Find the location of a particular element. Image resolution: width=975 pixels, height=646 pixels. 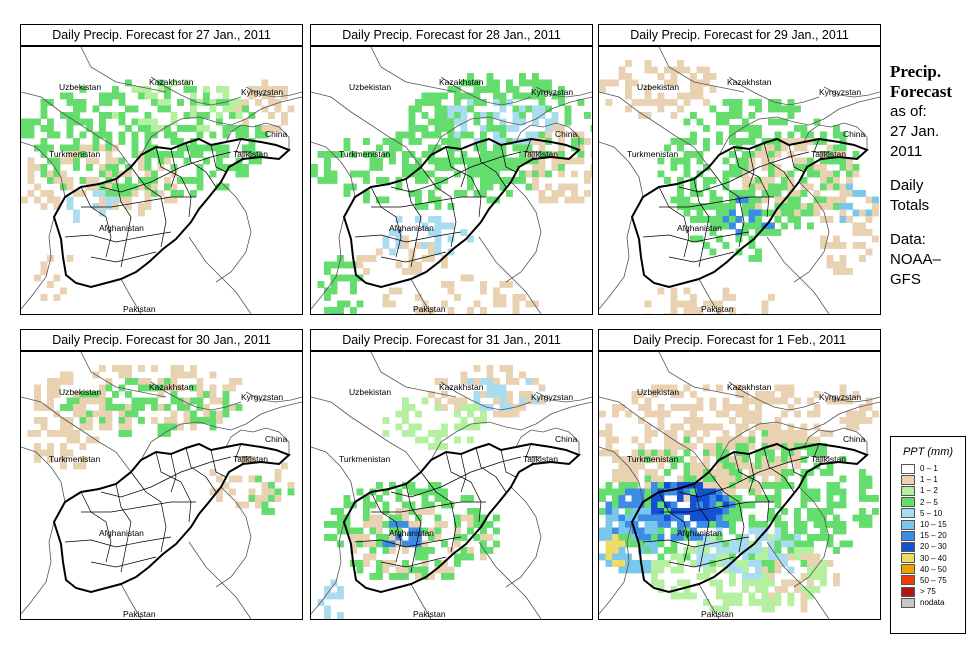

country-borders is located at coordinates (739, 485).